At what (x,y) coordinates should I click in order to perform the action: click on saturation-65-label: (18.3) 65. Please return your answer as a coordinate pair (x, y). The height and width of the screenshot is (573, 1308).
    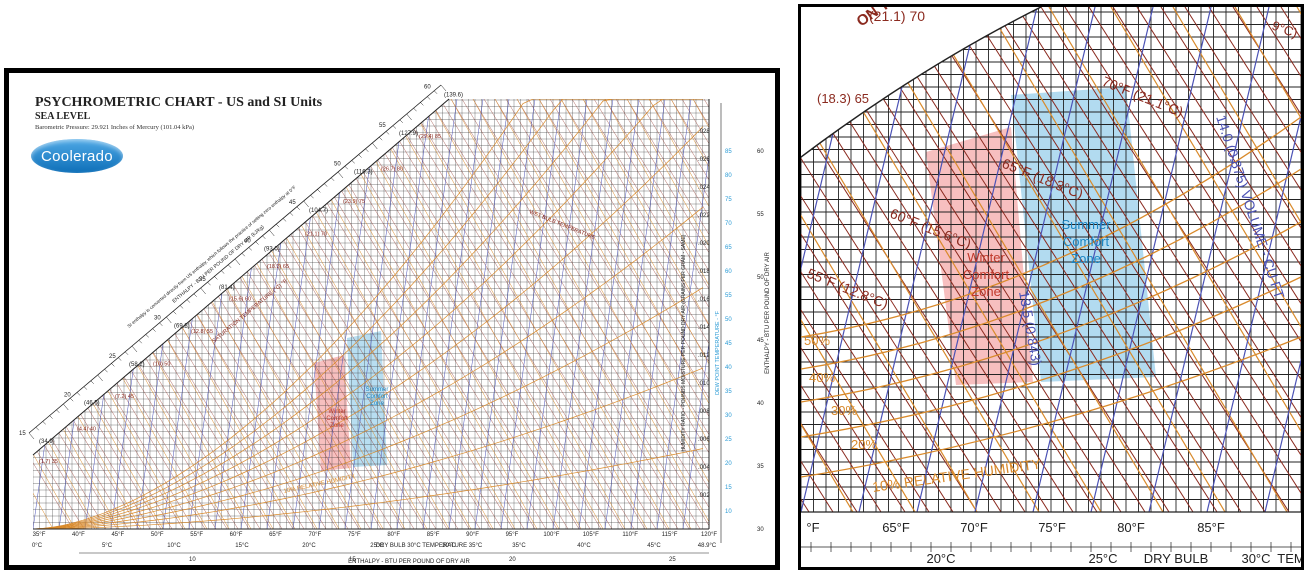
    Looking at the image, I should click on (843, 98).